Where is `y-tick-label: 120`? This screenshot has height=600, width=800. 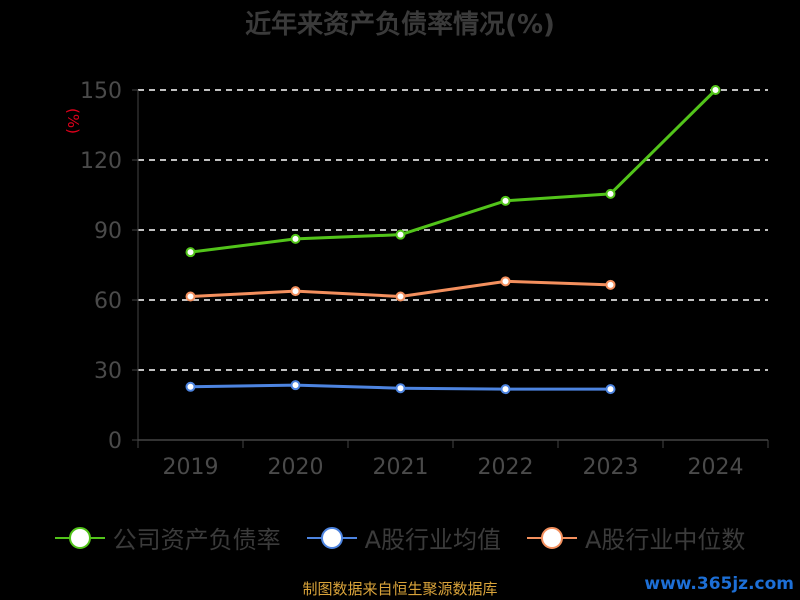
y-tick-label: 120 is located at coordinates (101, 161).